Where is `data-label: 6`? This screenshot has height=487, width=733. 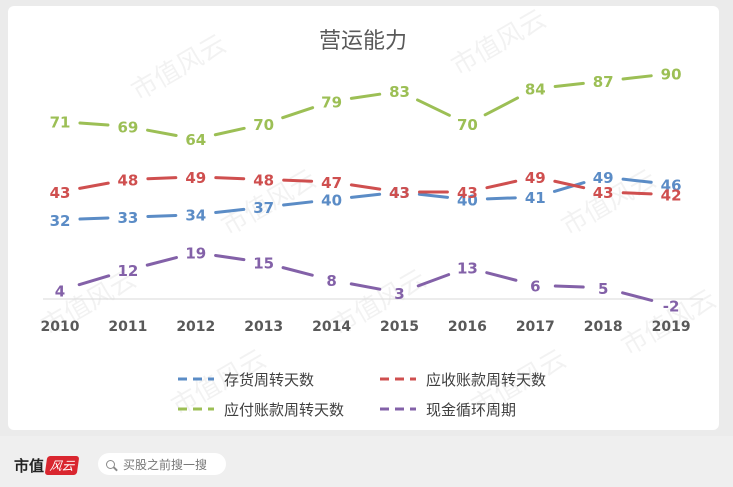
data-label: 6 is located at coordinates (535, 286).